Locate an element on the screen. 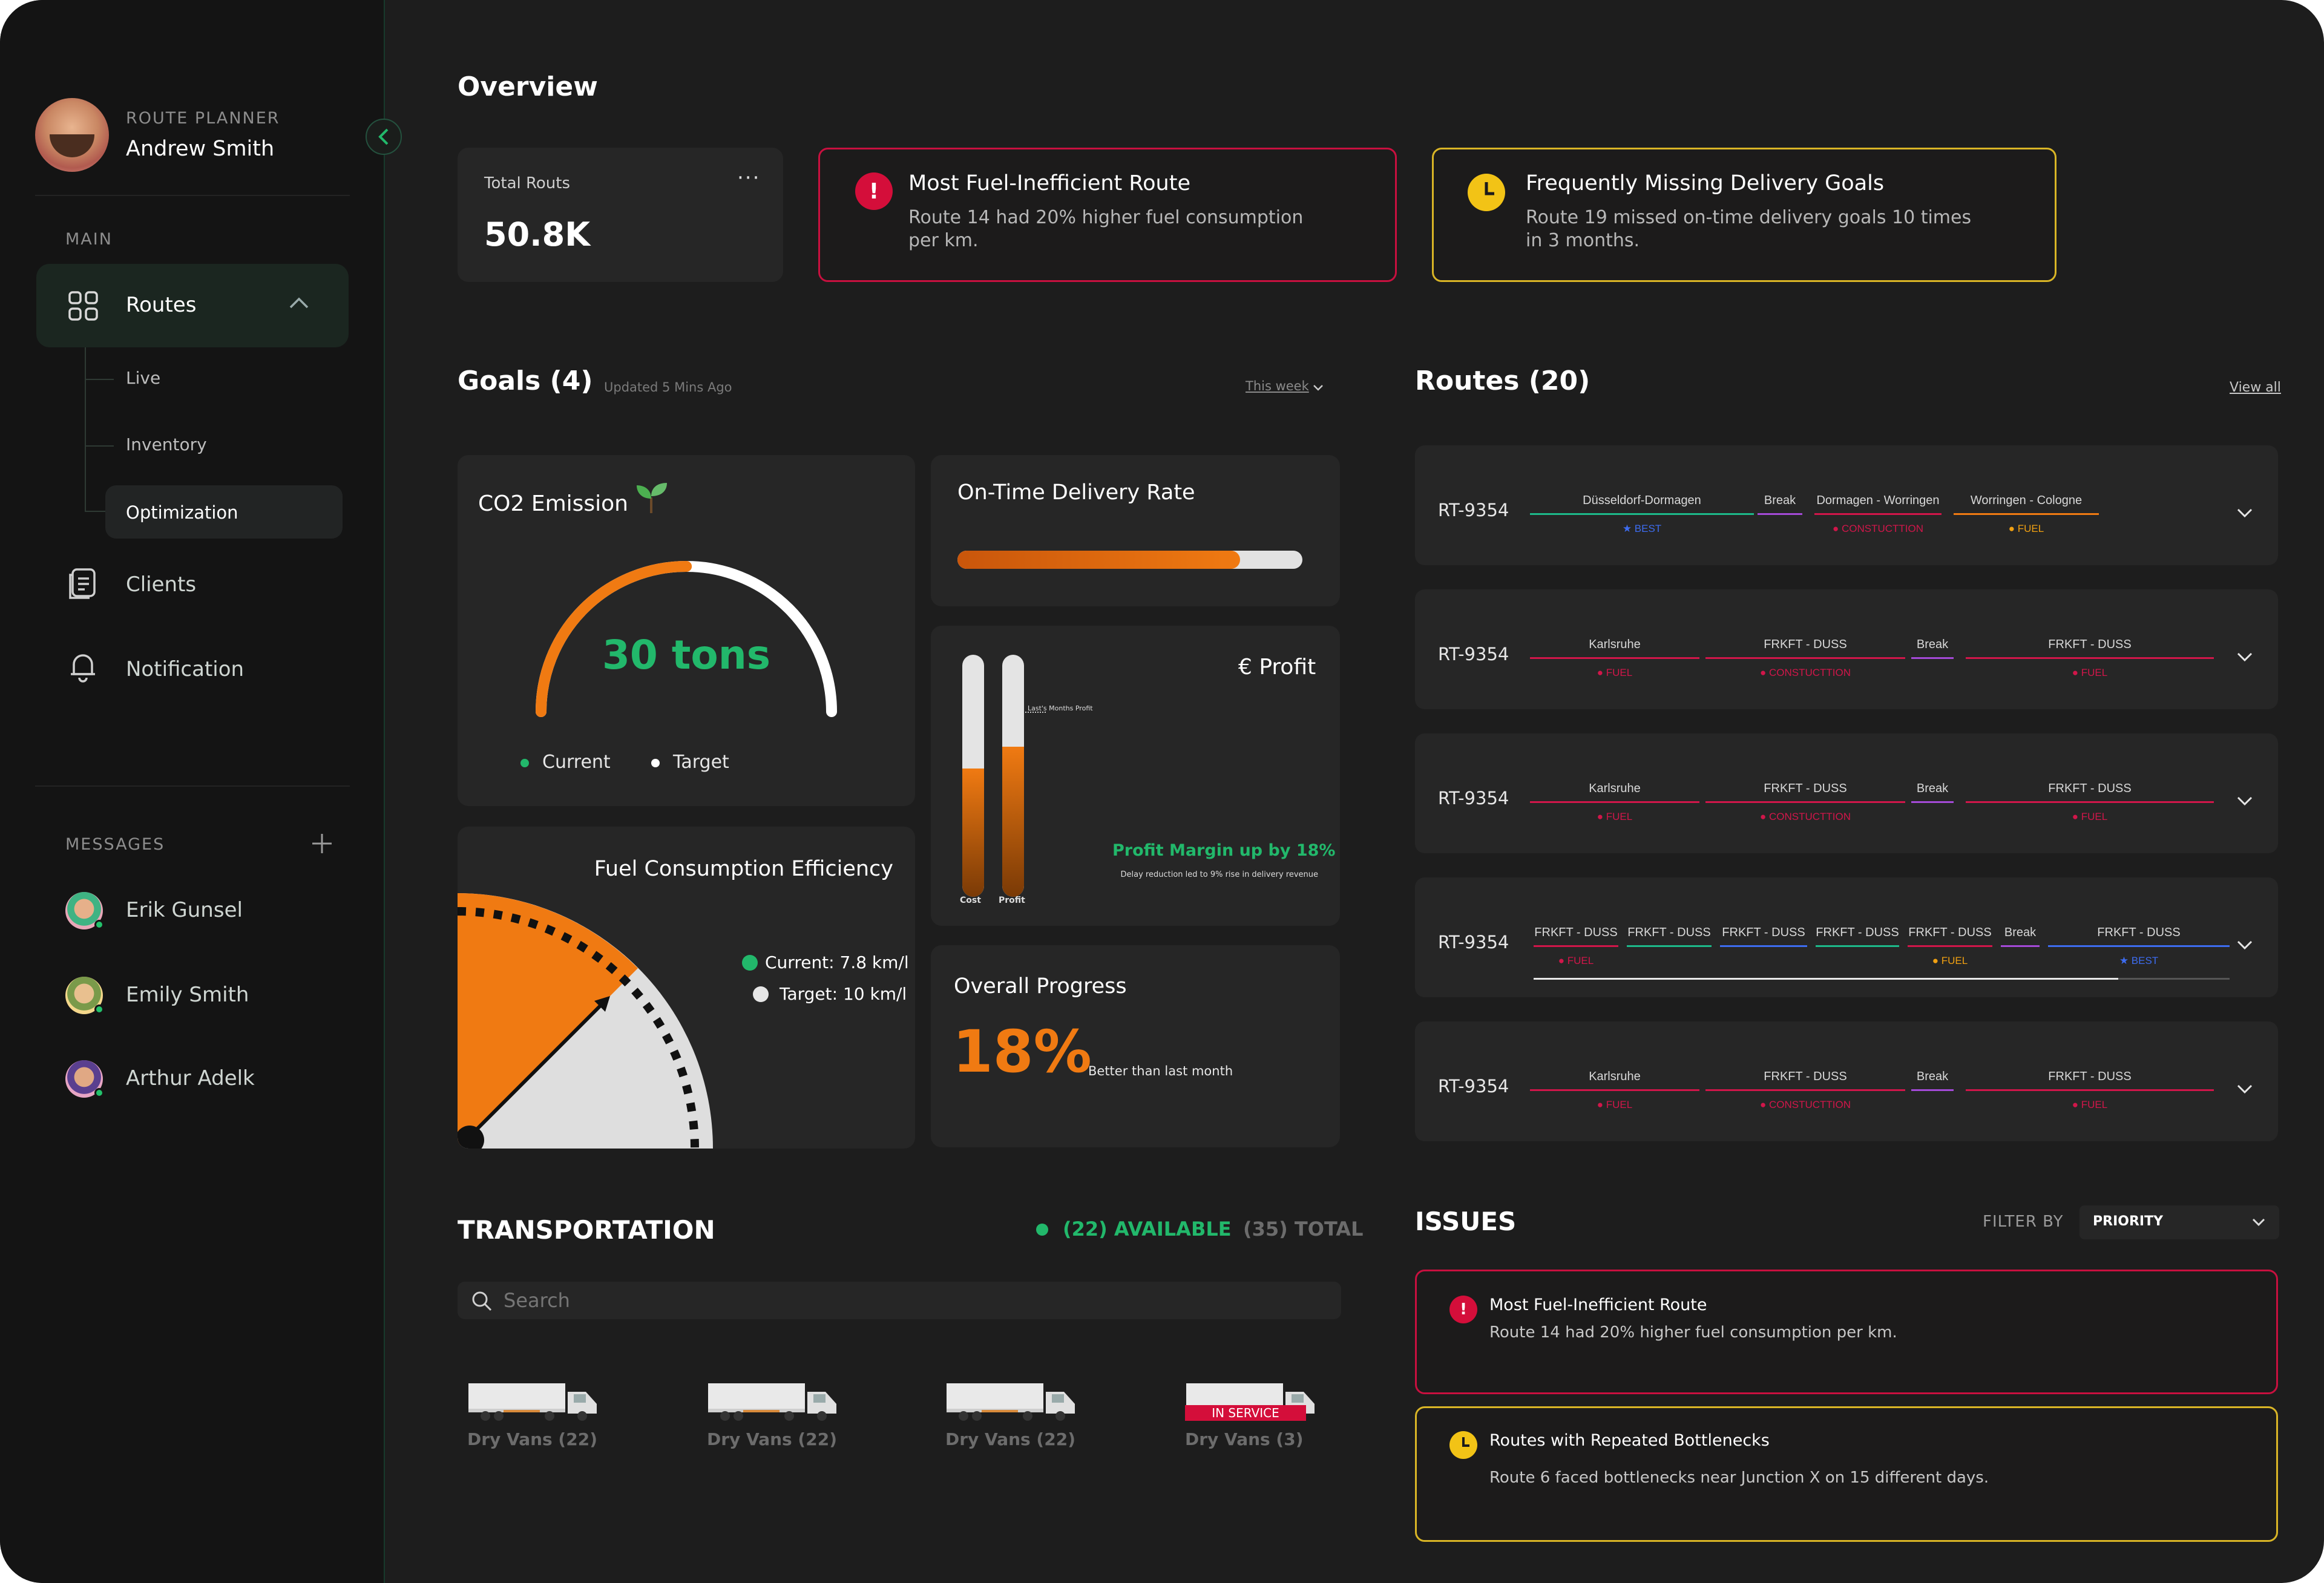  fuel-target-dot is located at coordinates (761, 994).